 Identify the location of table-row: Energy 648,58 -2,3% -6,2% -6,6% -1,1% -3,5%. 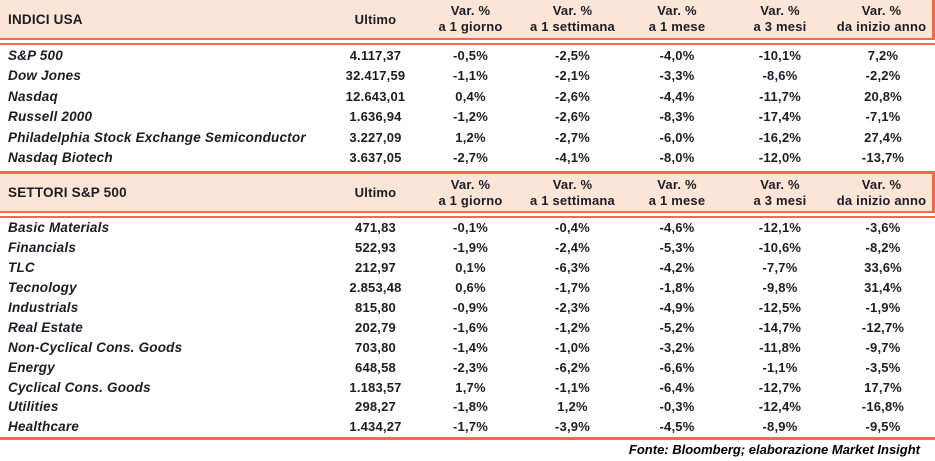
(467, 367).